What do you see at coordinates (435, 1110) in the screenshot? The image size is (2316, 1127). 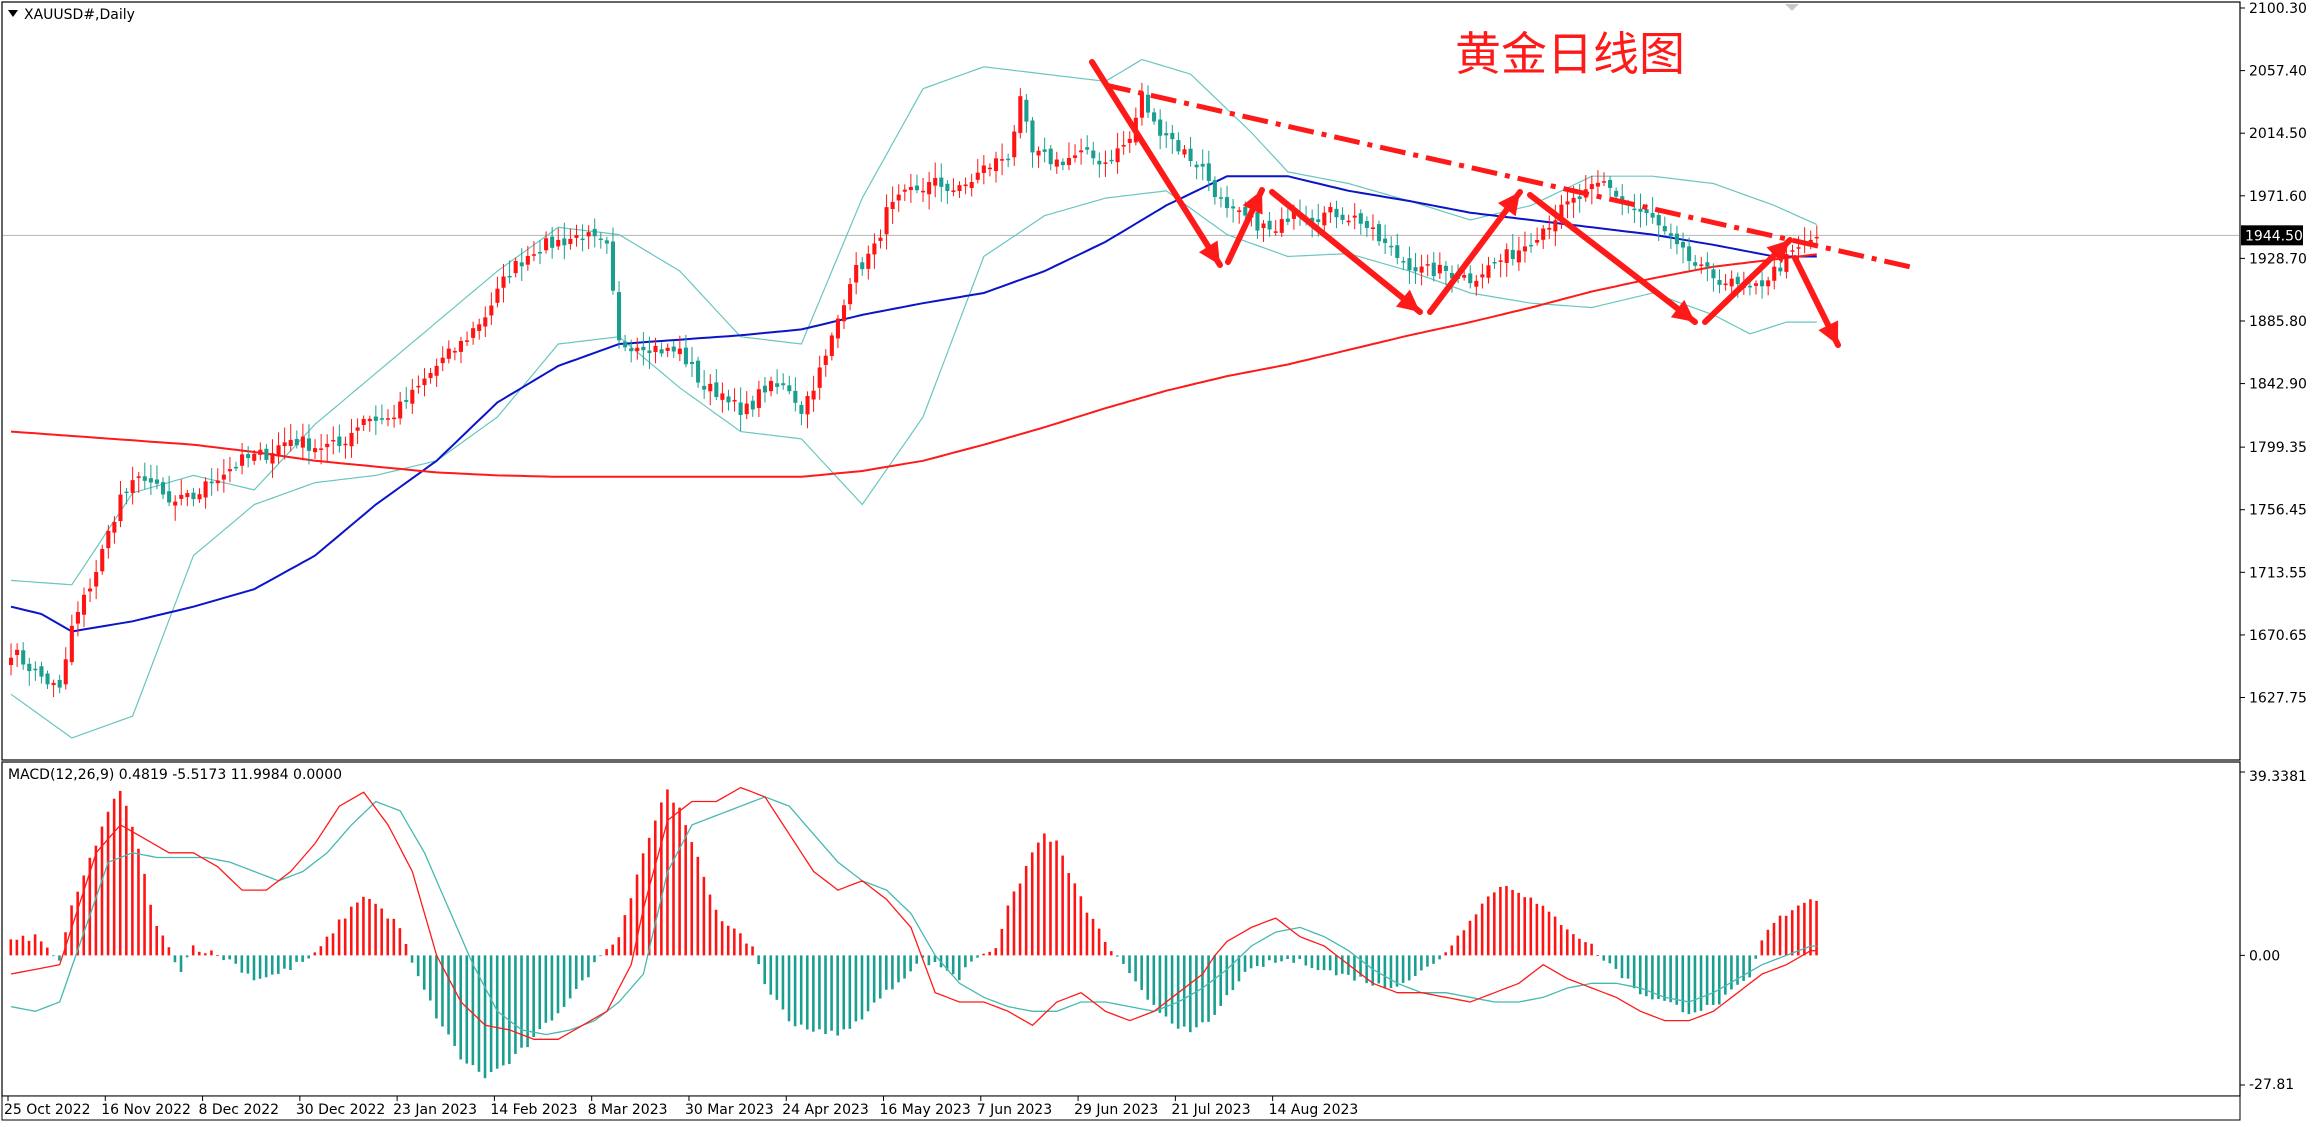 I see `date-tick-label: 23 Jan 2023` at bounding box center [435, 1110].